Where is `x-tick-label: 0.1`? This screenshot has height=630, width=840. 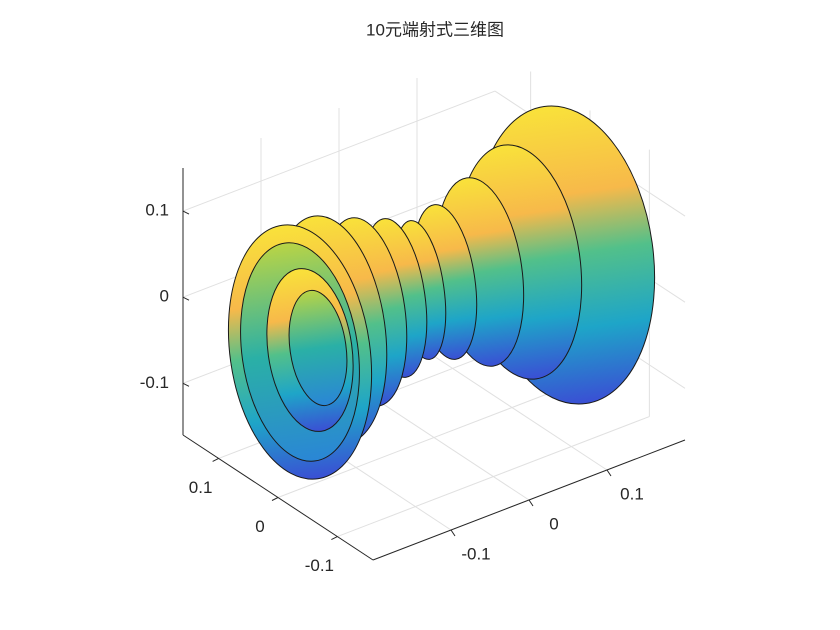
x-tick-label: 0.1 is located at coordinates (632, 493).